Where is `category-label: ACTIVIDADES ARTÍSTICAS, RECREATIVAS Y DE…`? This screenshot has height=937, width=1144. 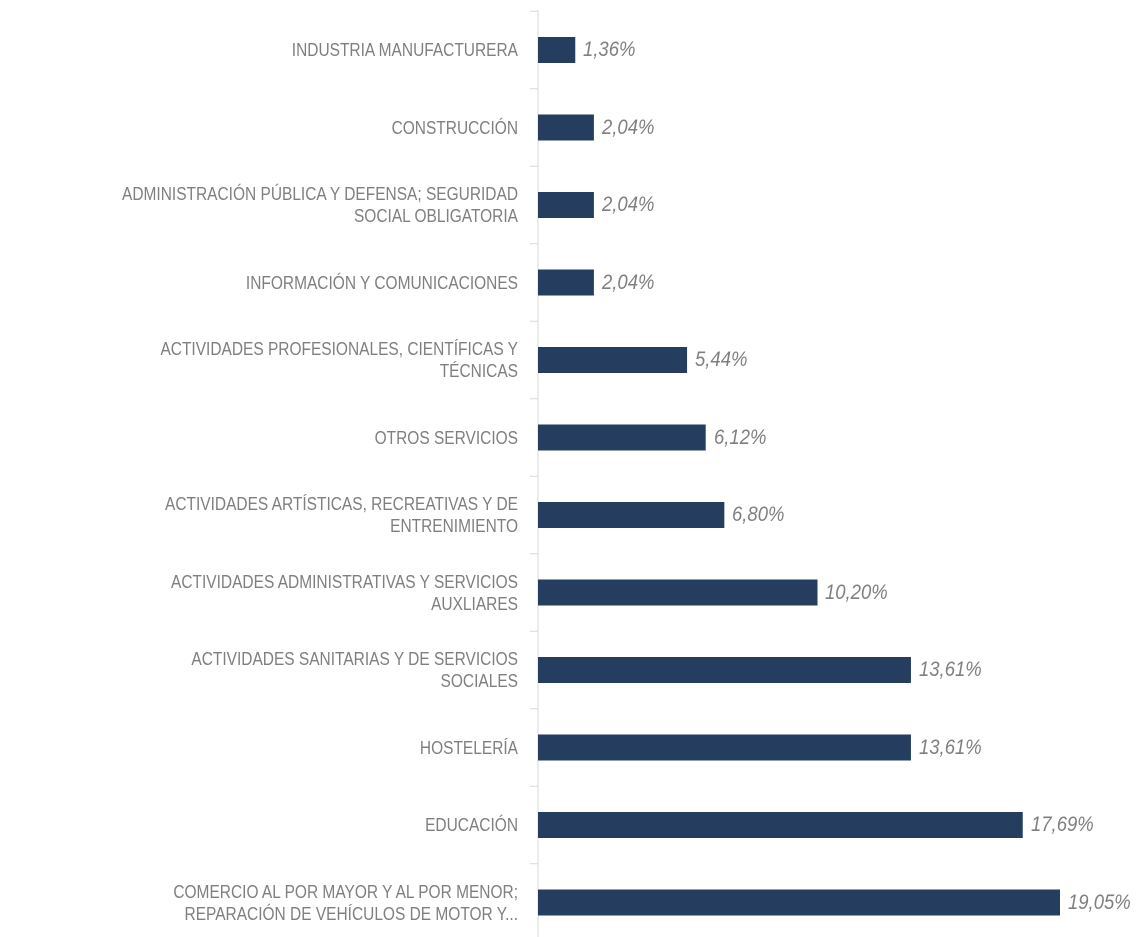
category-label: ACTIVIDADES ARTÍSTICAS, RECREATIVAS Y DE… is located at coordinates (341, 515).